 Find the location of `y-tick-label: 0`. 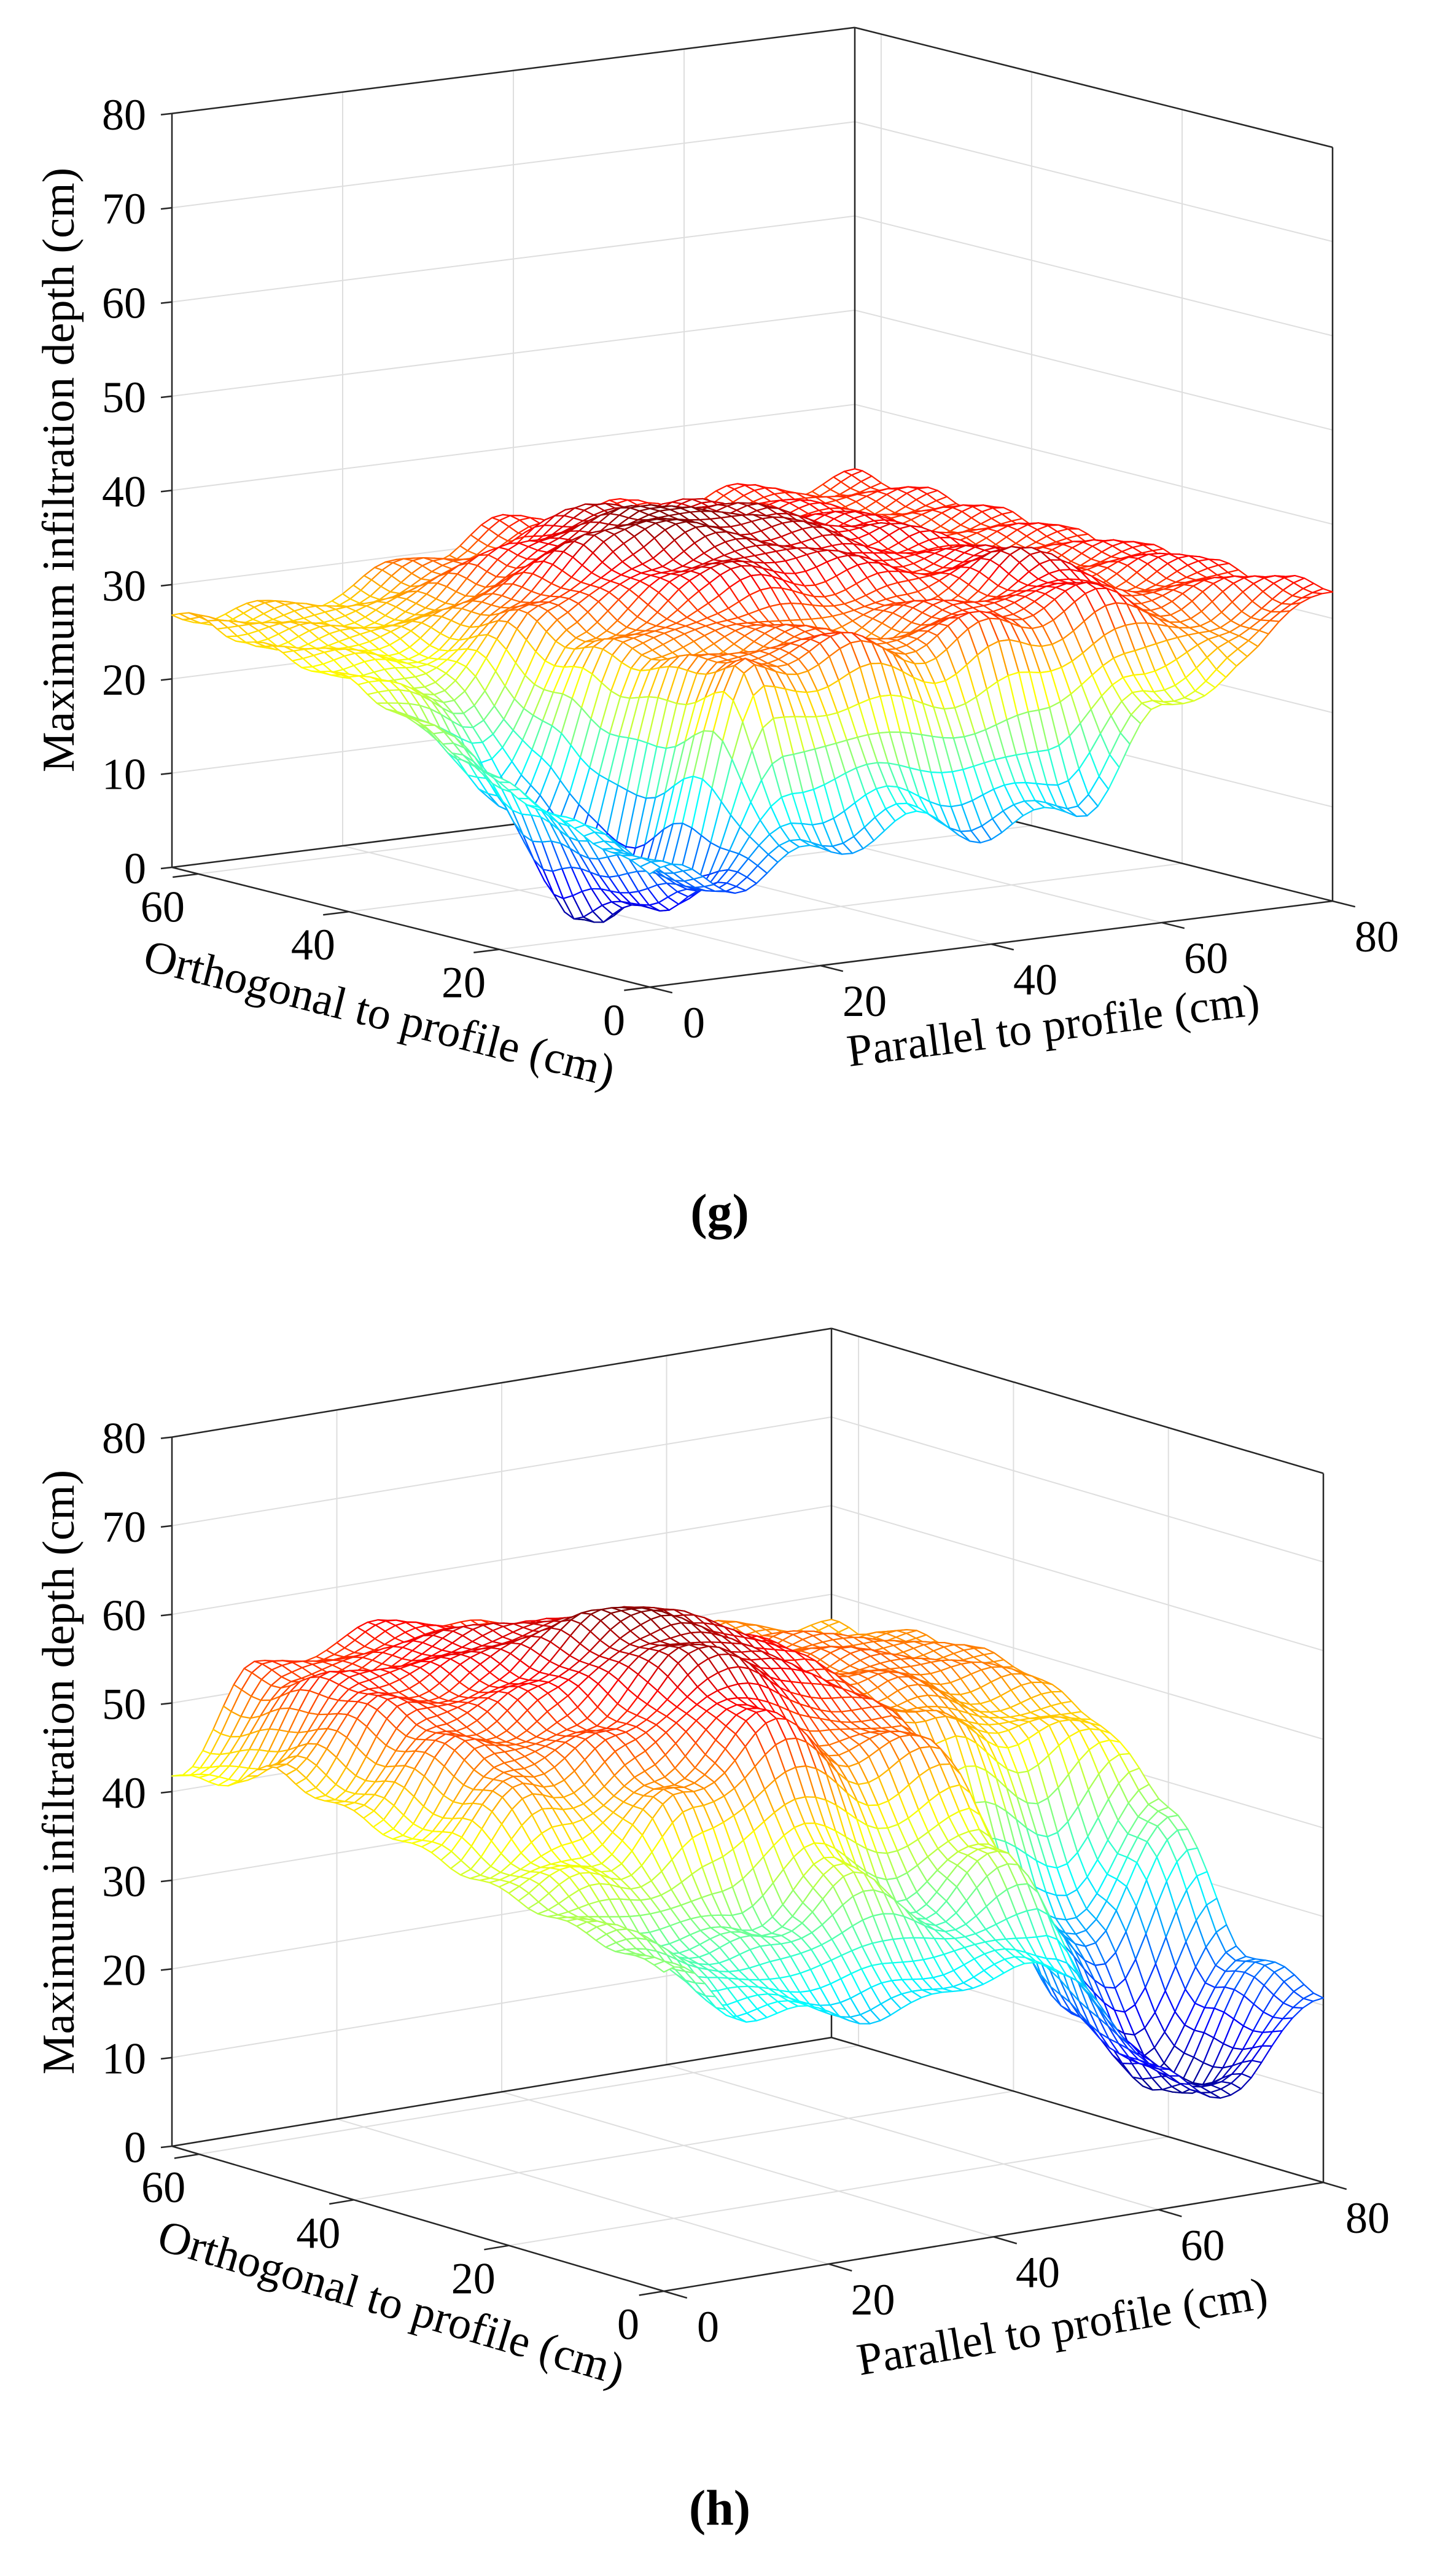

y-tick-label: 0 is located at coordinates (614, 1020).